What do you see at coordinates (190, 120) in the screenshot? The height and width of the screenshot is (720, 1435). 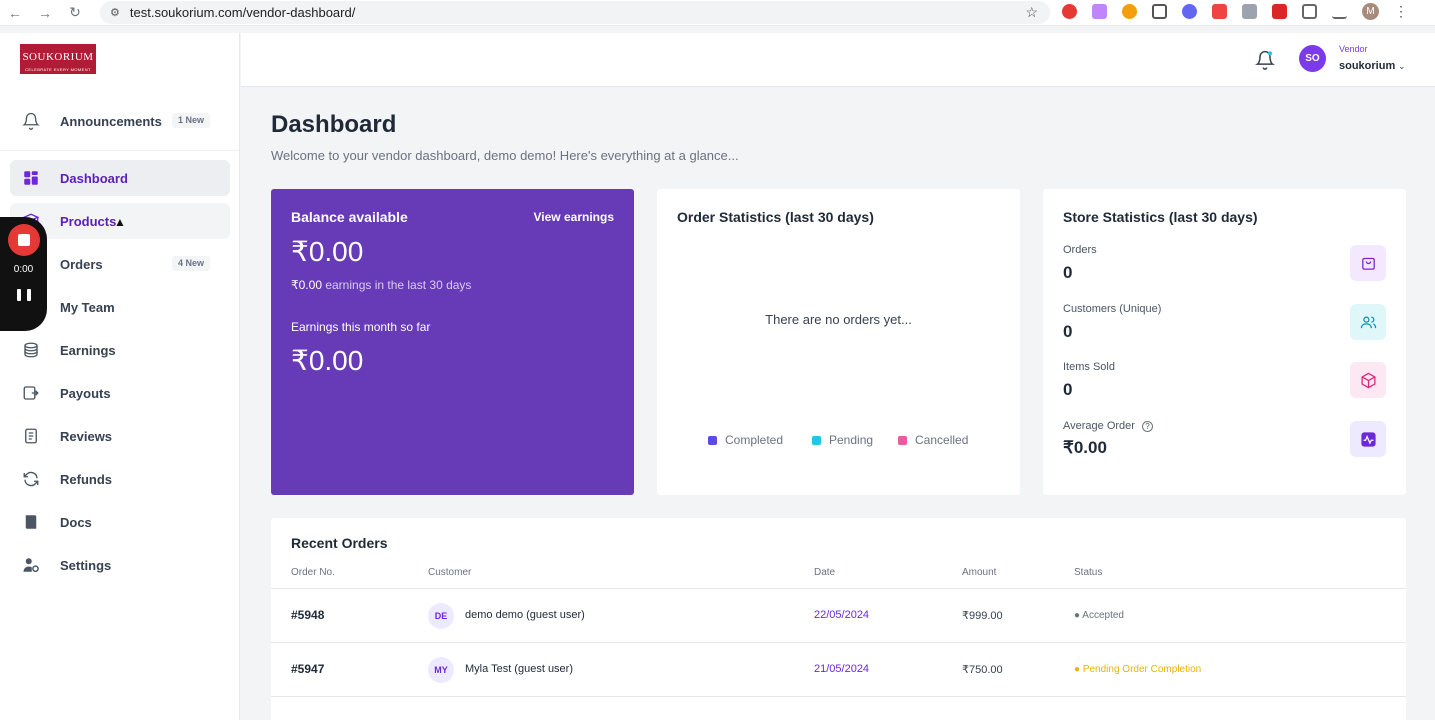 I see `new-badge: 1 New` at bounding box center [190, 120].